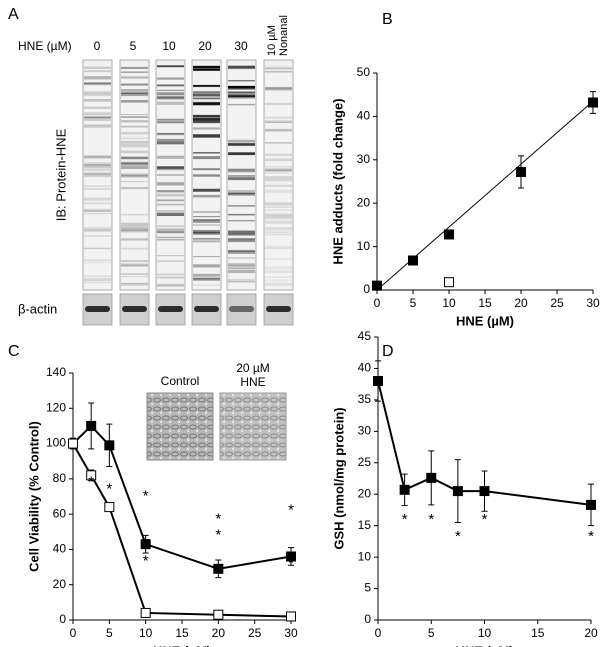 Image resolution: width=603 pixels, height=647 pixels. I want to click on inset-label: Control, so click(180, 381).